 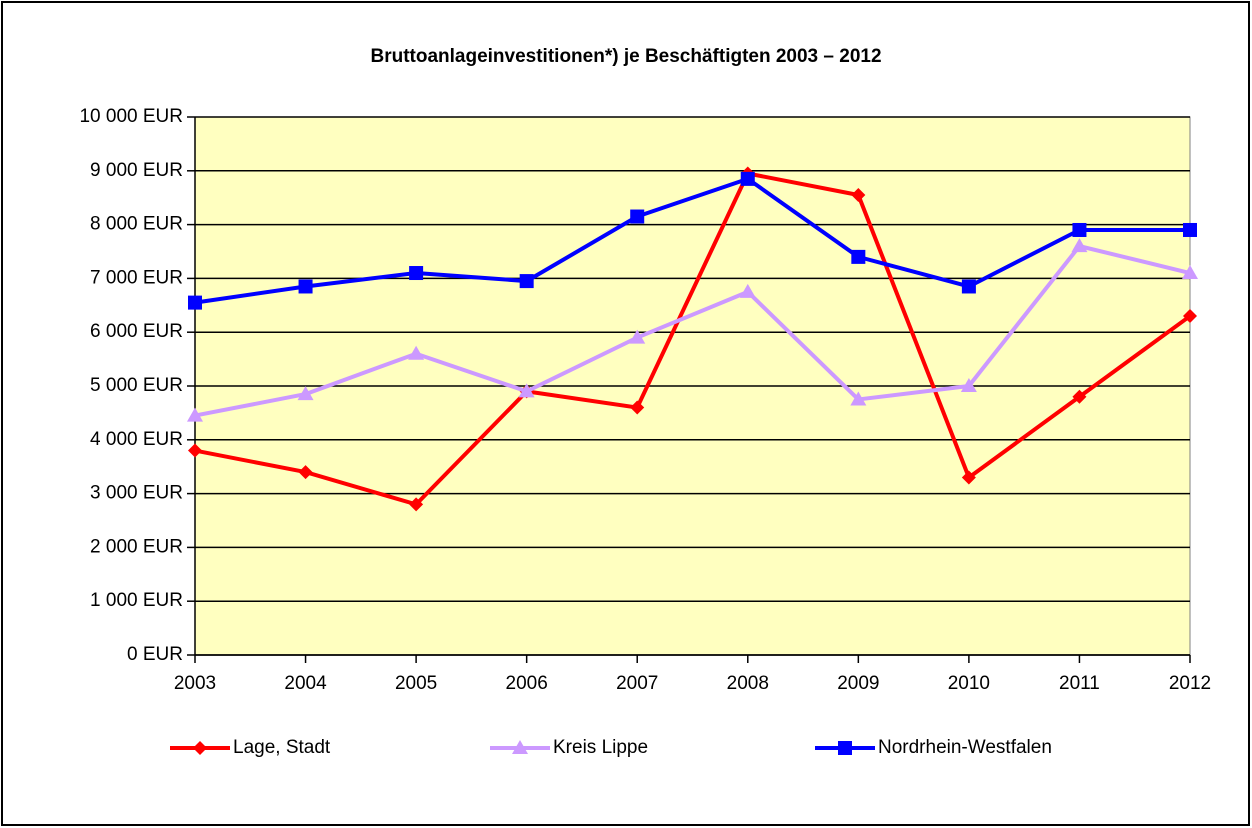 What do you see at coordinates (969, 683) in the screenshot?
I see `x-tick-label: 2010` at bounding box center [969, 683].